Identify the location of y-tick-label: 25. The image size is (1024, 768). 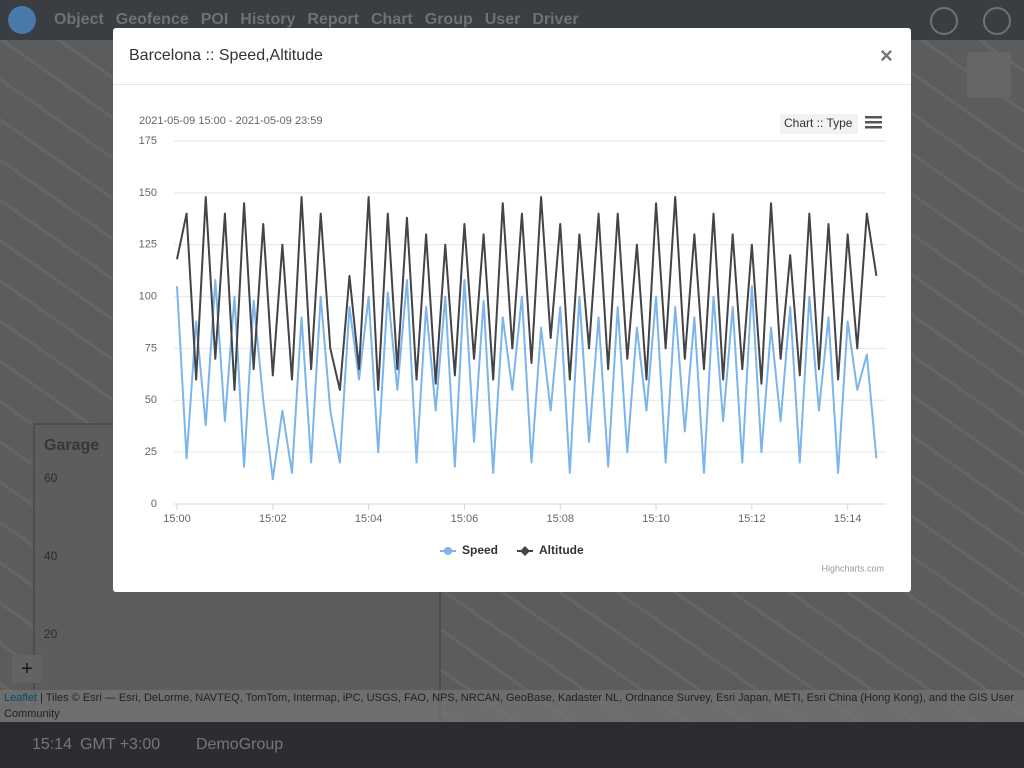
(151, 452).